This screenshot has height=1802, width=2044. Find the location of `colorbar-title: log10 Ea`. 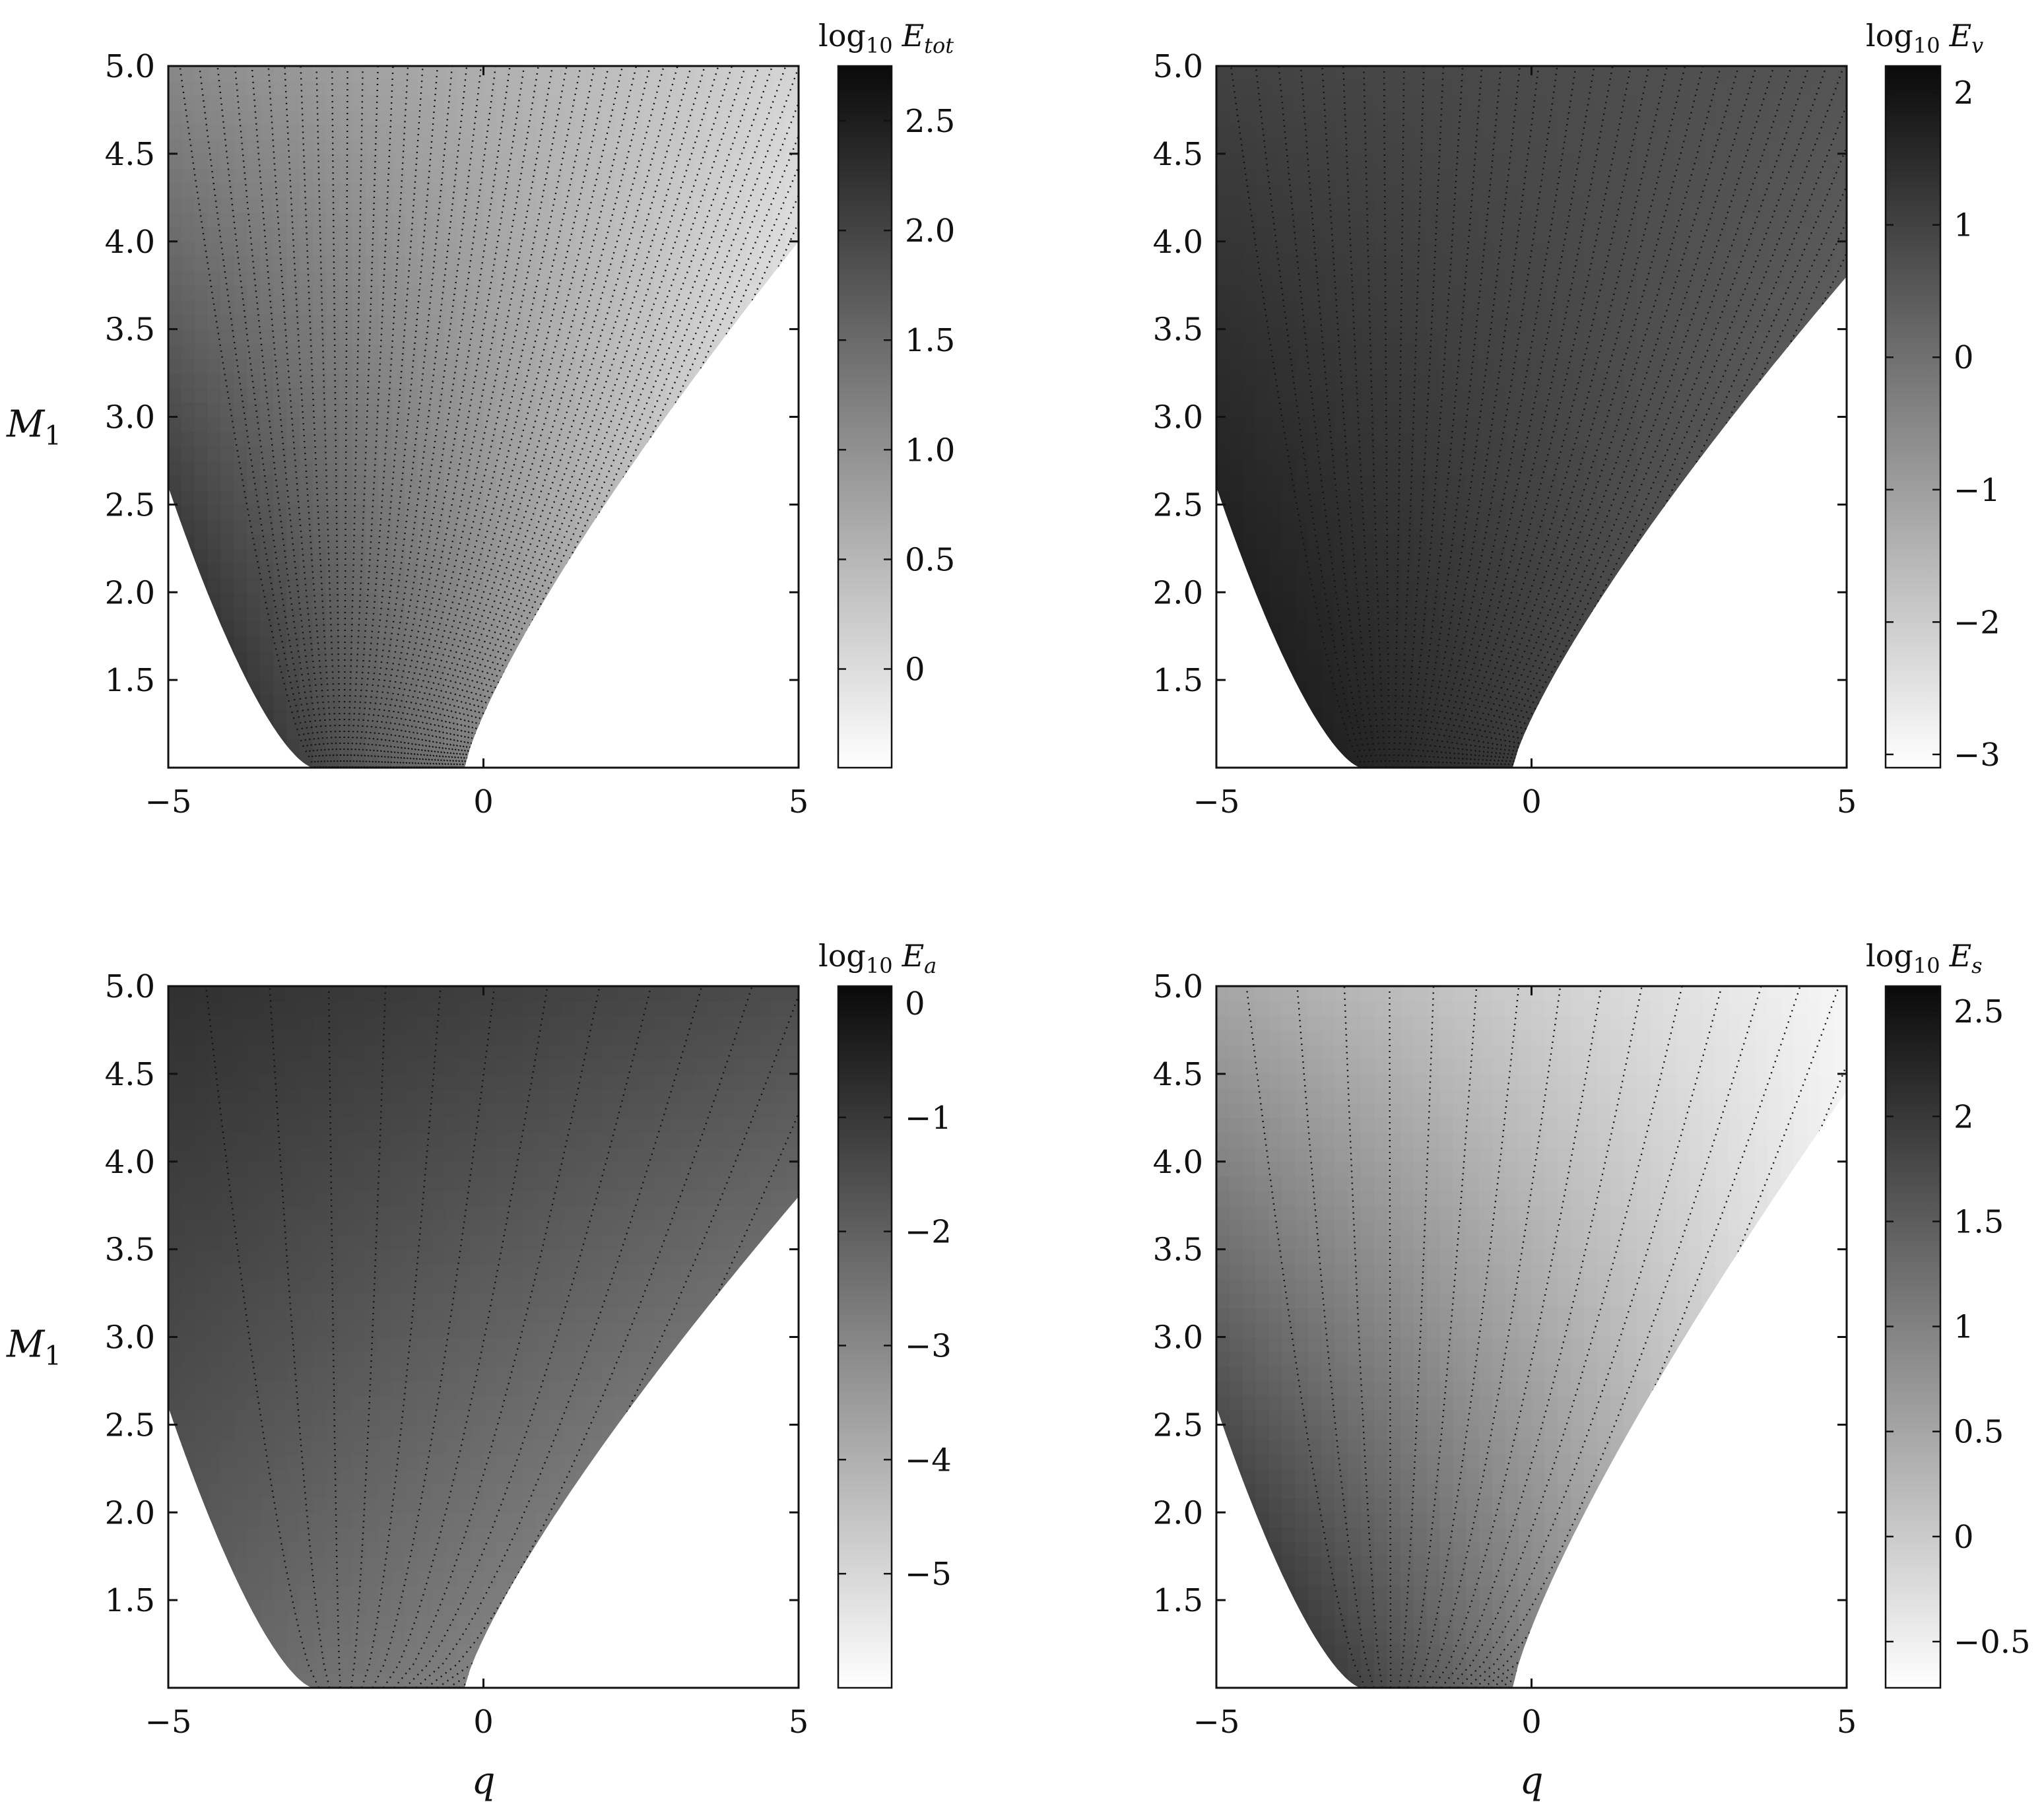

colorbar-title: log10 Ea is located at coordinates (877, 958).